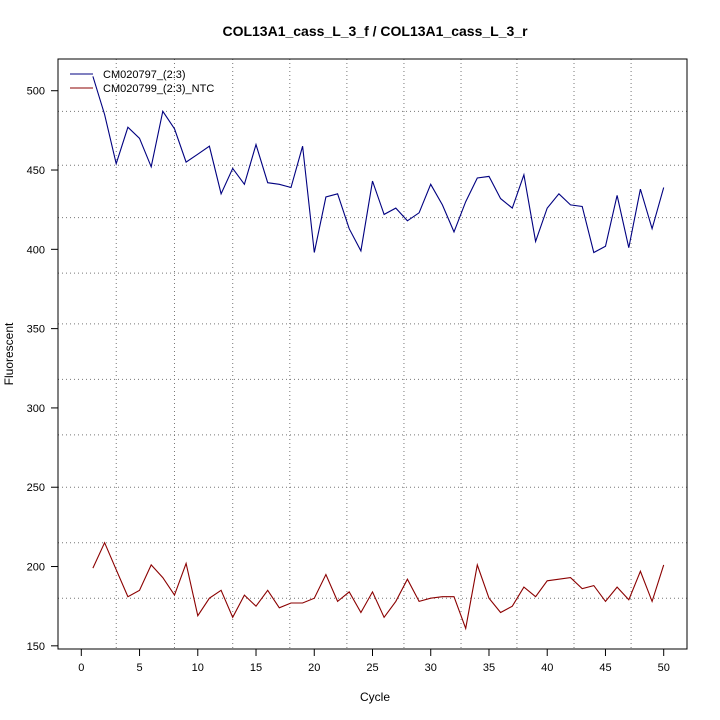  What do you see at coordinates (9, 353) in the screenshot?
I see `y-axis-title: Fluorescent` at bounding box center [9, 353].